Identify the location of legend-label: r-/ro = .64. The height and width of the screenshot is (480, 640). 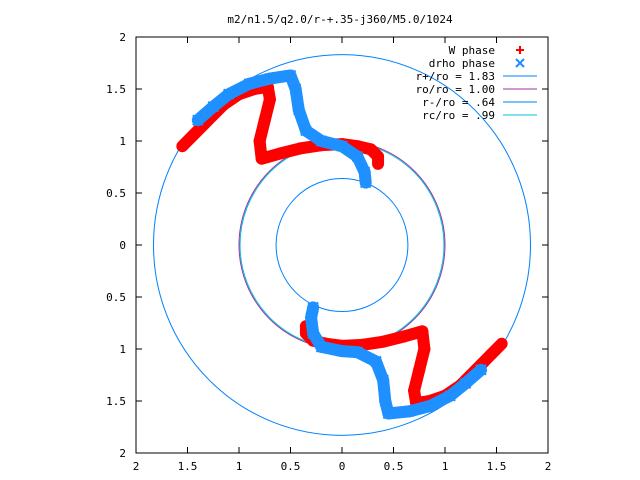
(458, 102).